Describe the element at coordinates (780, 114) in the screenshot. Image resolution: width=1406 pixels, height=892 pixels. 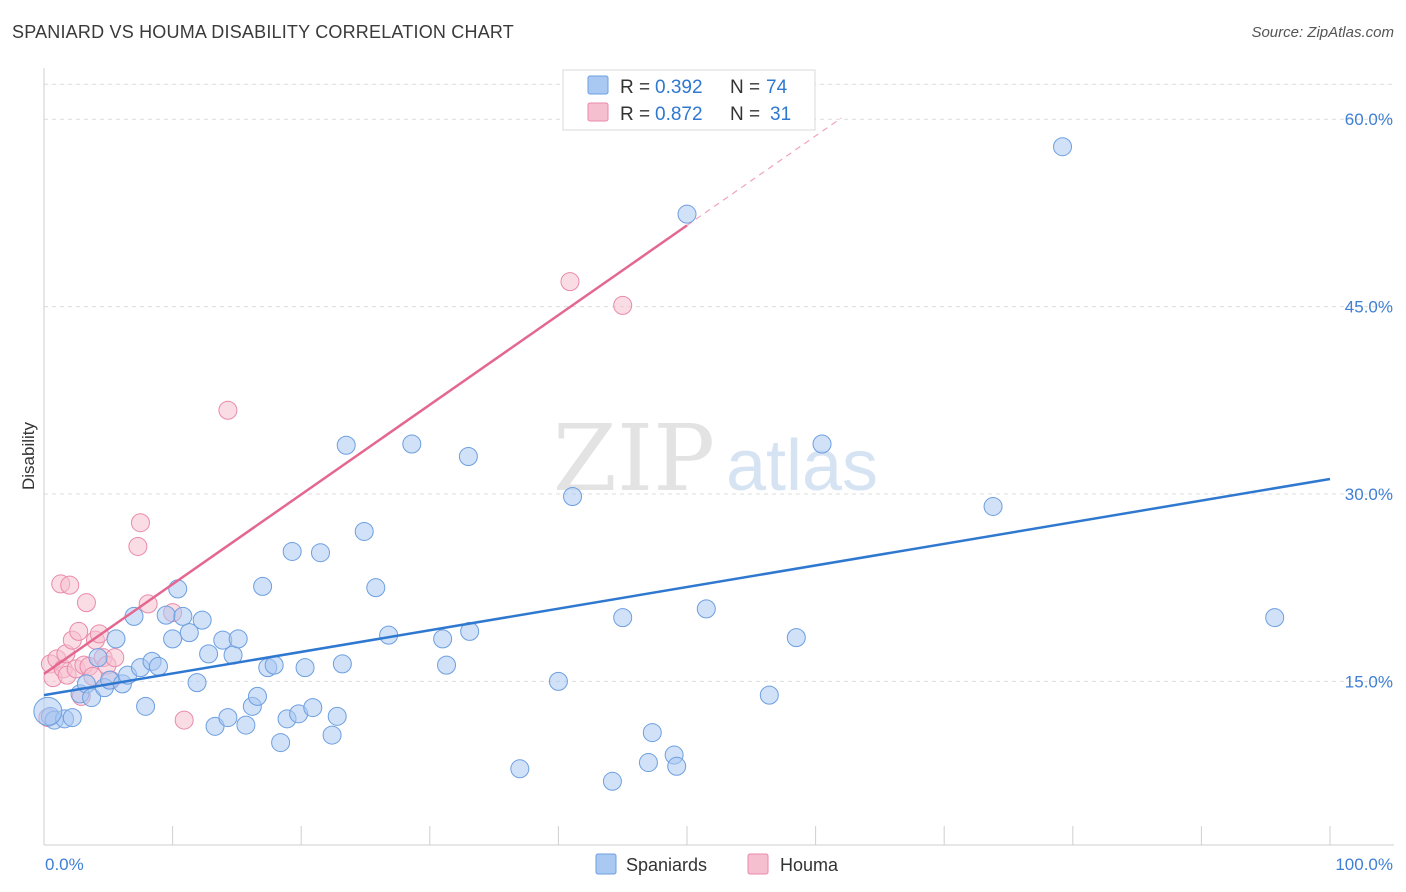
I see `legend-n-value-pink: 31` at that location.